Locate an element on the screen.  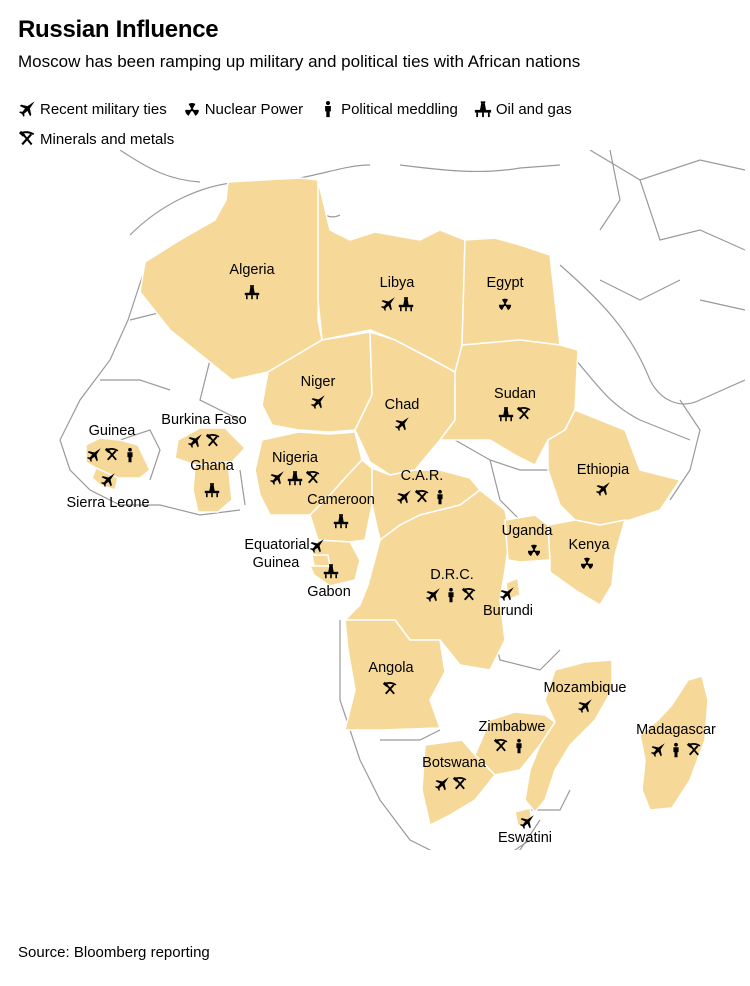
label-kenya: Kenya is located at coordinates (589, 545).